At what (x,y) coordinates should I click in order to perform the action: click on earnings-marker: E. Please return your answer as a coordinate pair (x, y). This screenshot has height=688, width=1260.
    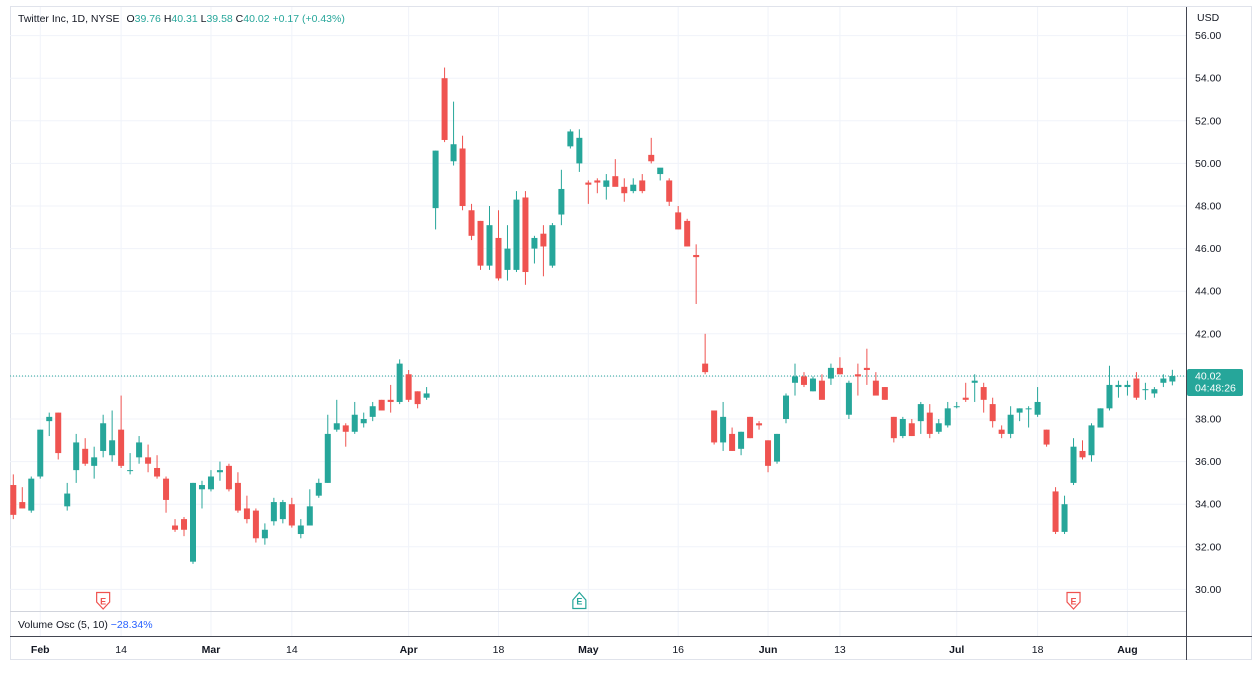
    Looking at the image, I should click on (579, 600).